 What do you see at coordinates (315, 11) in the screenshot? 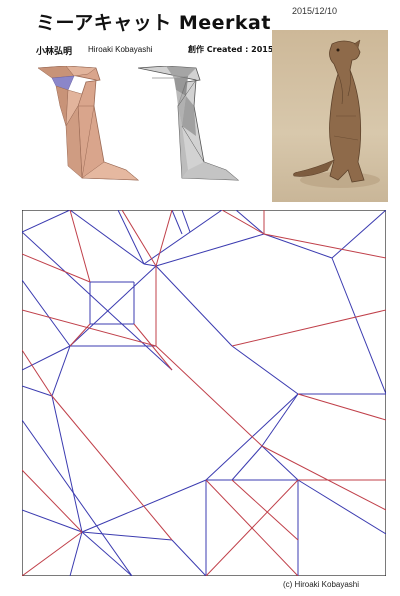
I see `date-label: 2015/12/10` at bounding box center [315, 11].